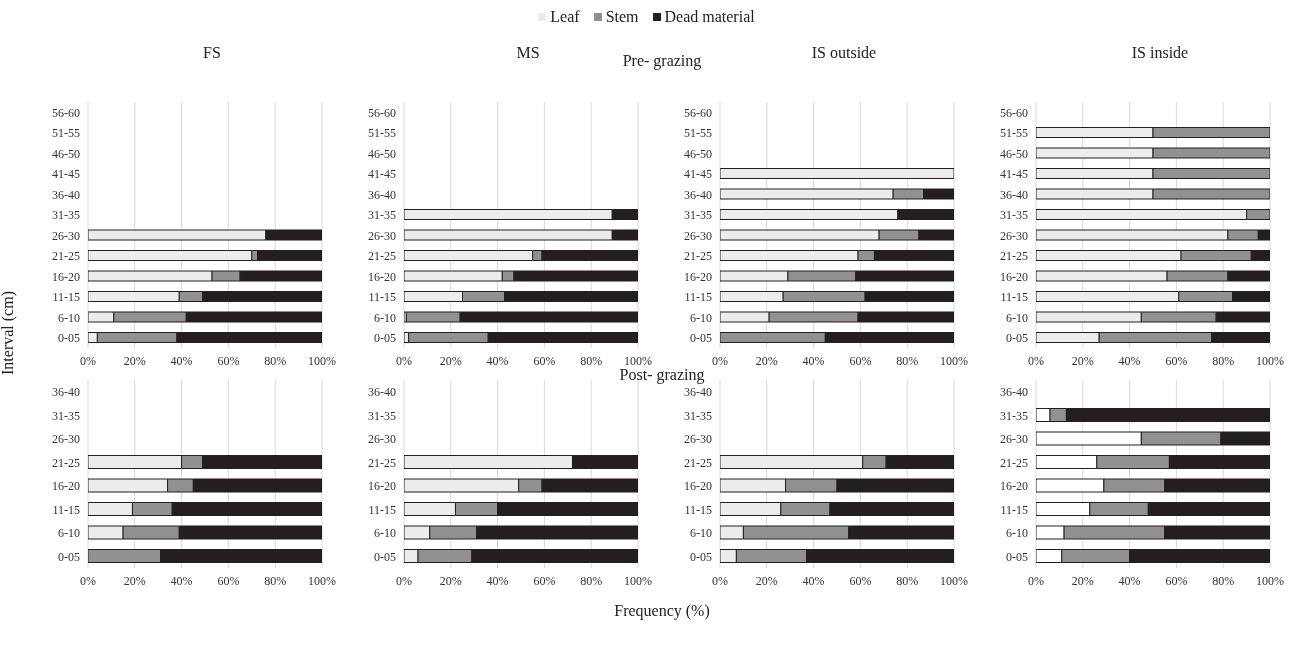 Image resolution: width=1293 pixels, height=650 pixels. What do you see at coordinates (528, 52) in the screenshot?
I see `chart-title: MS` at bounding box center [528, 52].